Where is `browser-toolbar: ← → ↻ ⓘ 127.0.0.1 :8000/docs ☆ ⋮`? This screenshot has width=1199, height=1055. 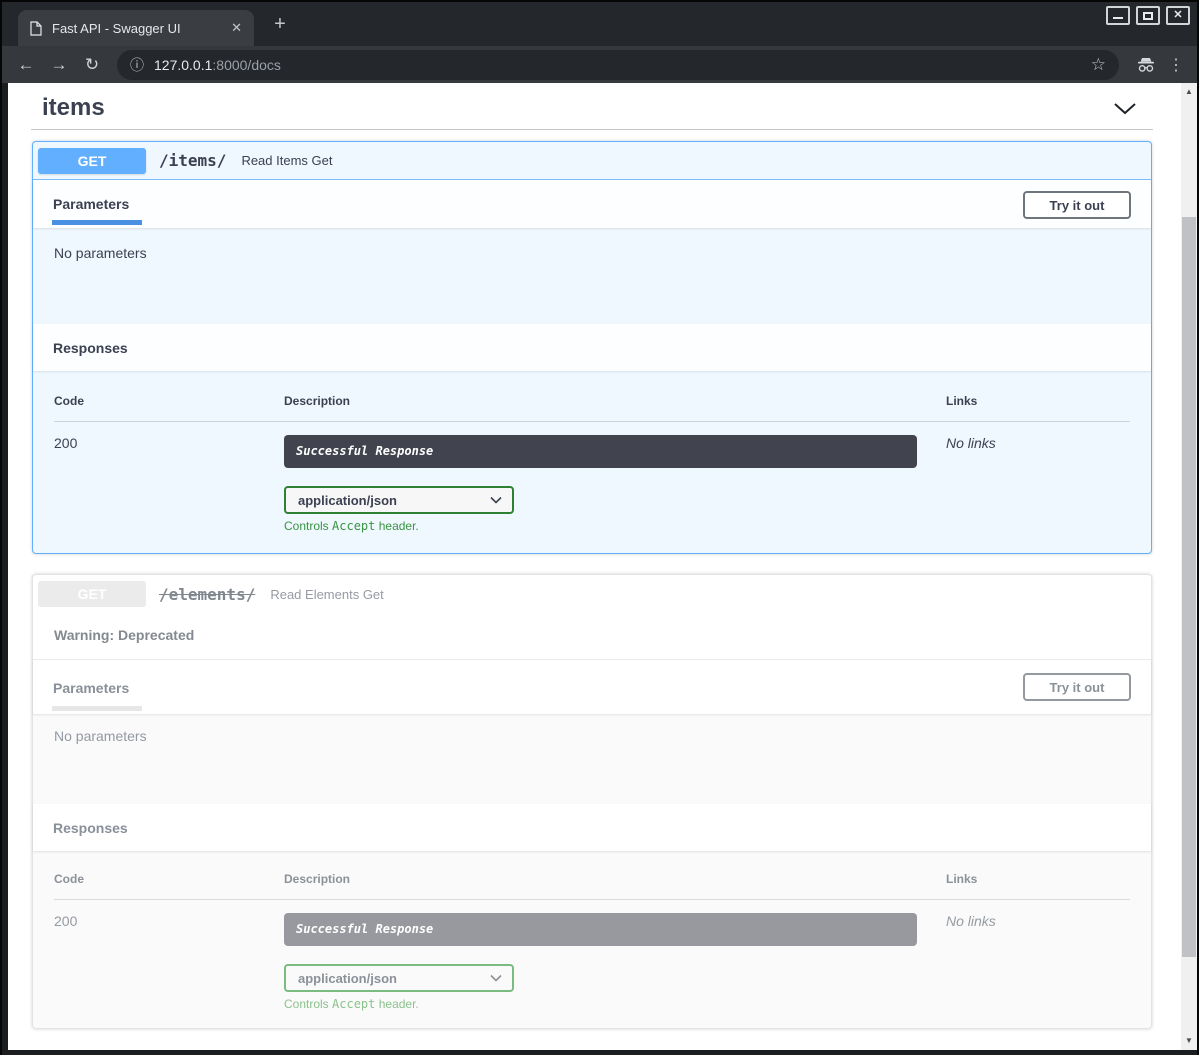
browser-toolbar: ← → ↻ ⓘ 127.0.0.1 :8000/docs ☆ ⋮ is located at coordinates (599, 64).